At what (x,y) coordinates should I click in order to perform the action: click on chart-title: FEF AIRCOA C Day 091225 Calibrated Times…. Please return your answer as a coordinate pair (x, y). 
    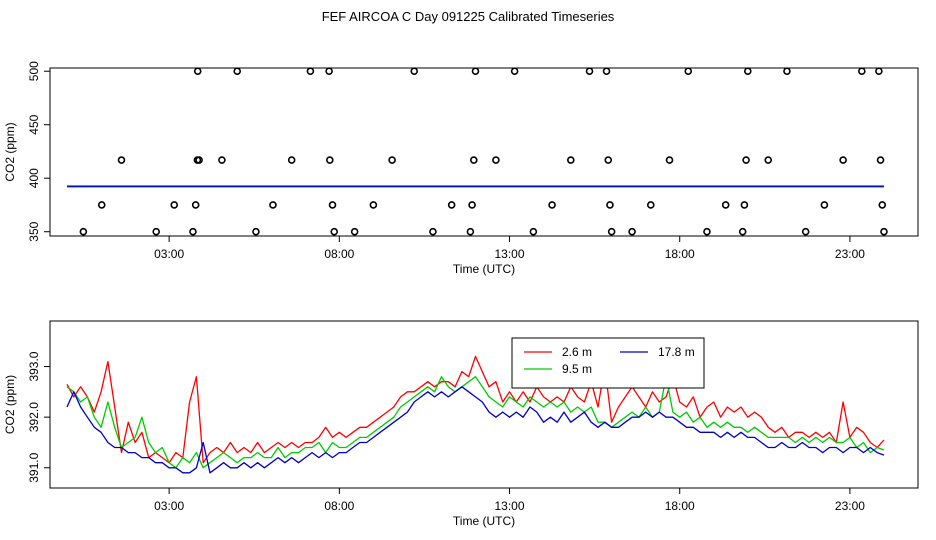
    Looking at the image, I should click on (468, 16).